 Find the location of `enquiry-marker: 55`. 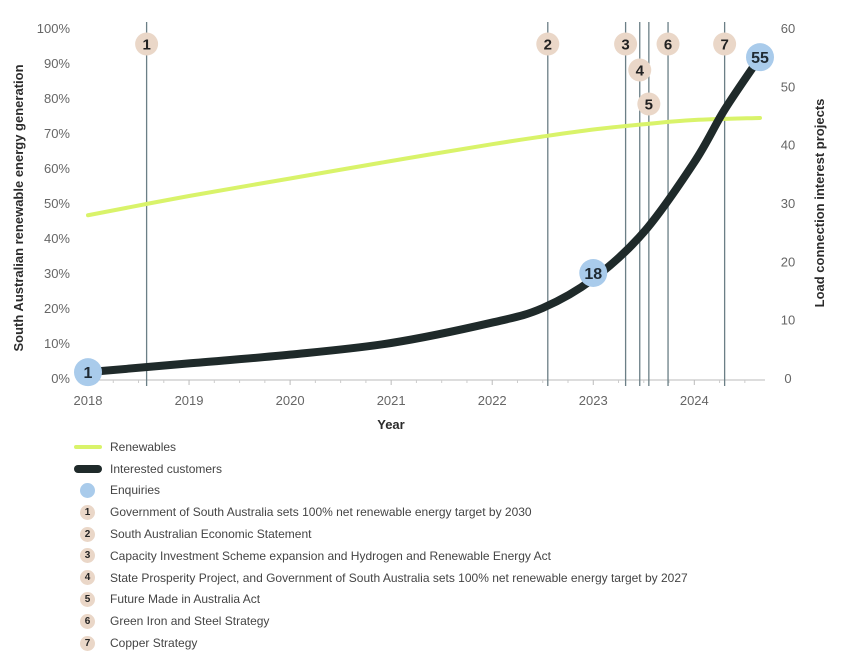

enquiry-marker: 55 is located at coordinates (760, 57).